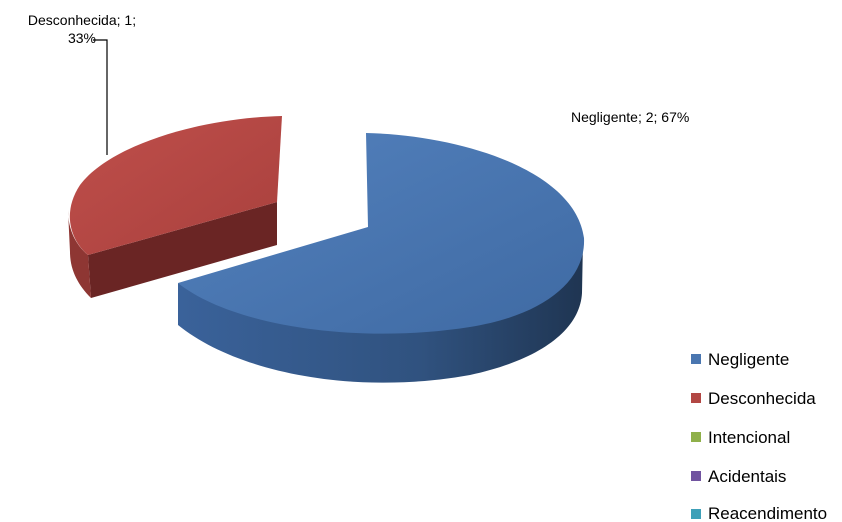  What do you see at coordinates (82, 38) in the screenshot?
I see `data-label-desconhecida-line2: 33%` at bounding box center [82, 38].